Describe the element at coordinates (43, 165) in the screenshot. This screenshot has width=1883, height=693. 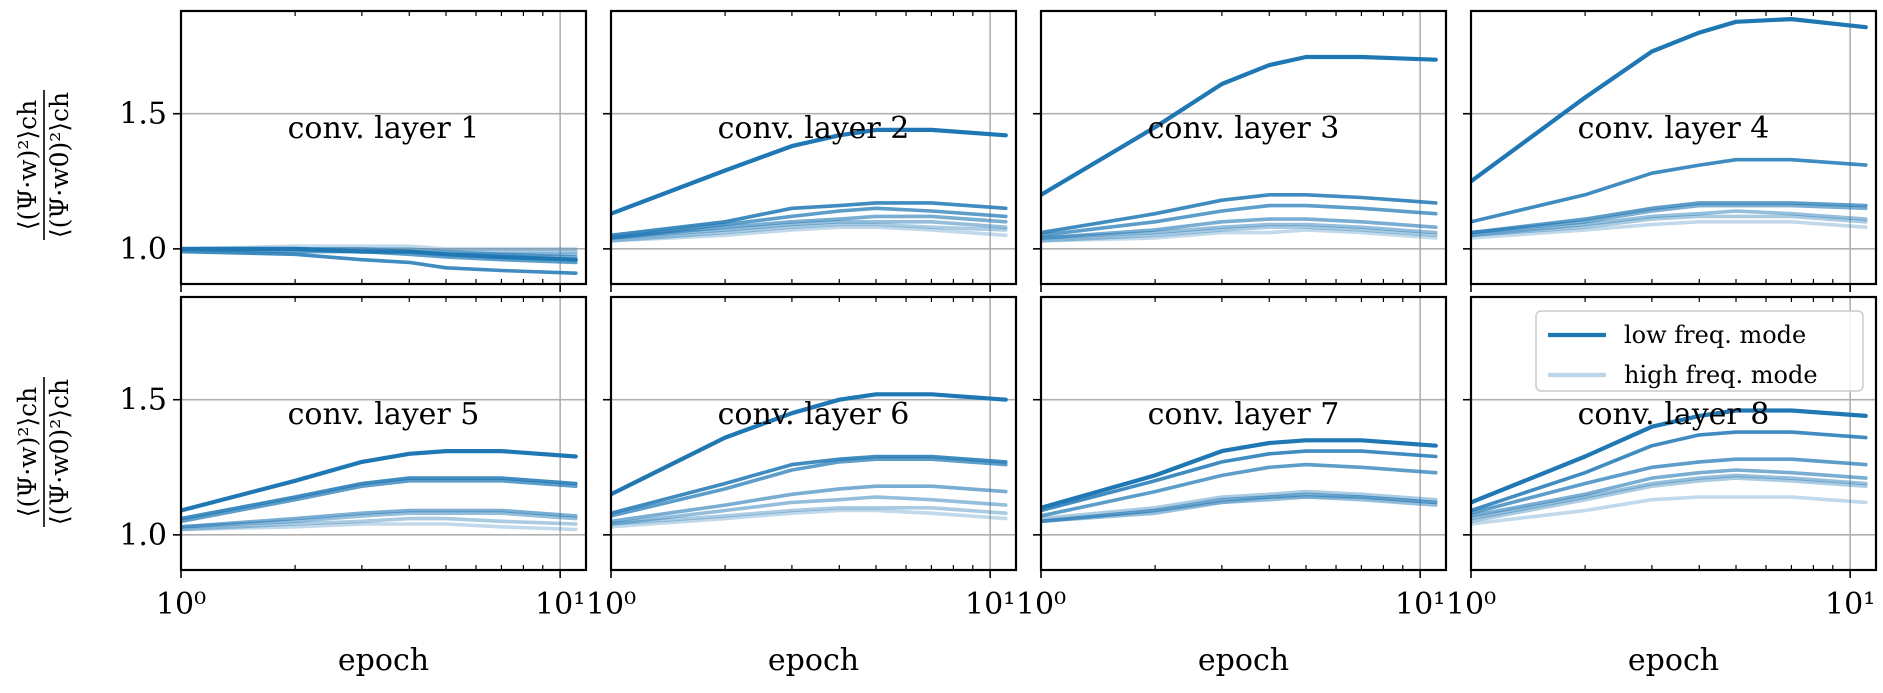
I see `y-axis-label-top: ⟨(Ψ·w)²⟩ch ⟨(Ψ·w0)²⟩ch` at that location.